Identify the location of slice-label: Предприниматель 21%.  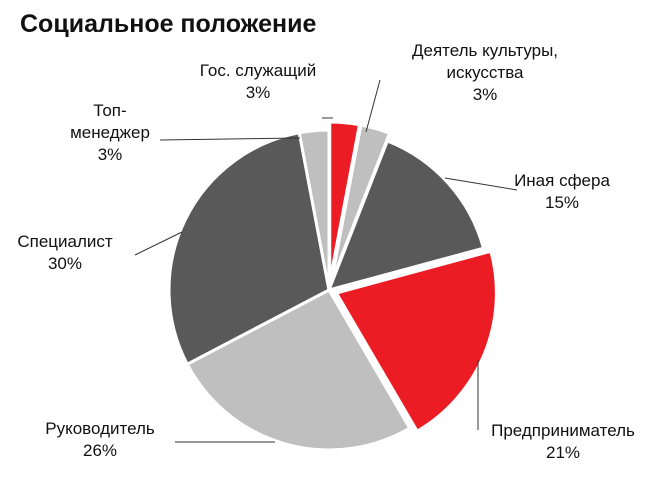
(563, 442).